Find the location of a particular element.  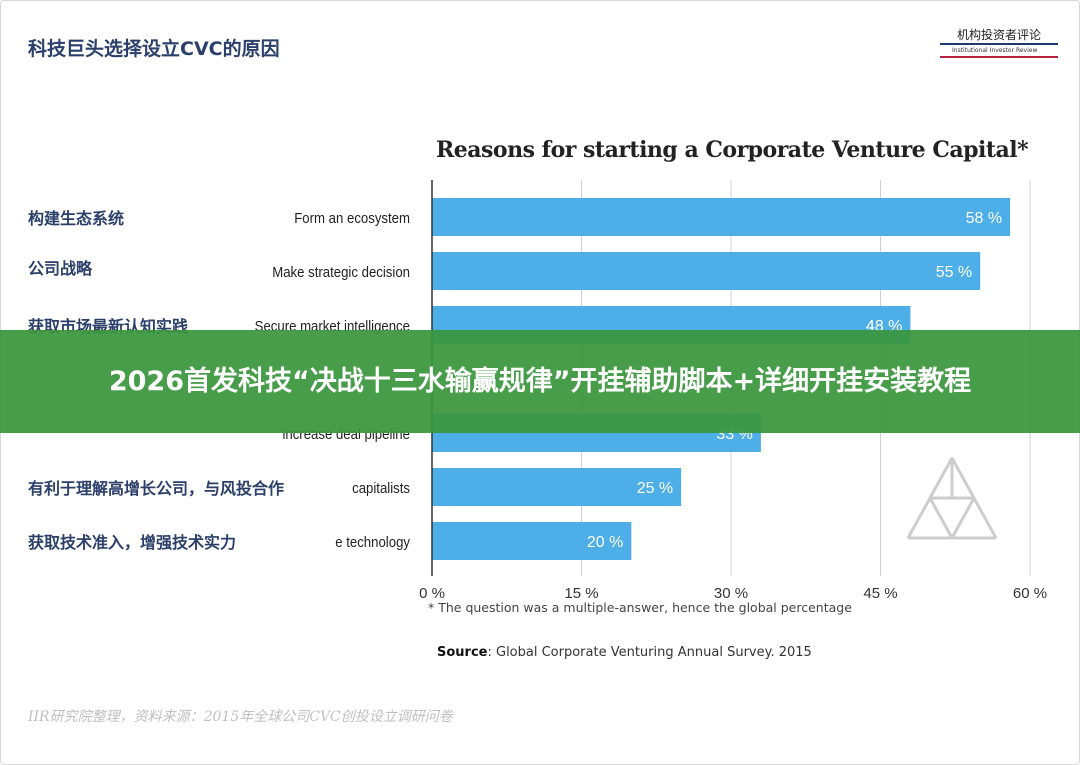

bar-value-label-5: 25 % is located at coordinates (655, 488).